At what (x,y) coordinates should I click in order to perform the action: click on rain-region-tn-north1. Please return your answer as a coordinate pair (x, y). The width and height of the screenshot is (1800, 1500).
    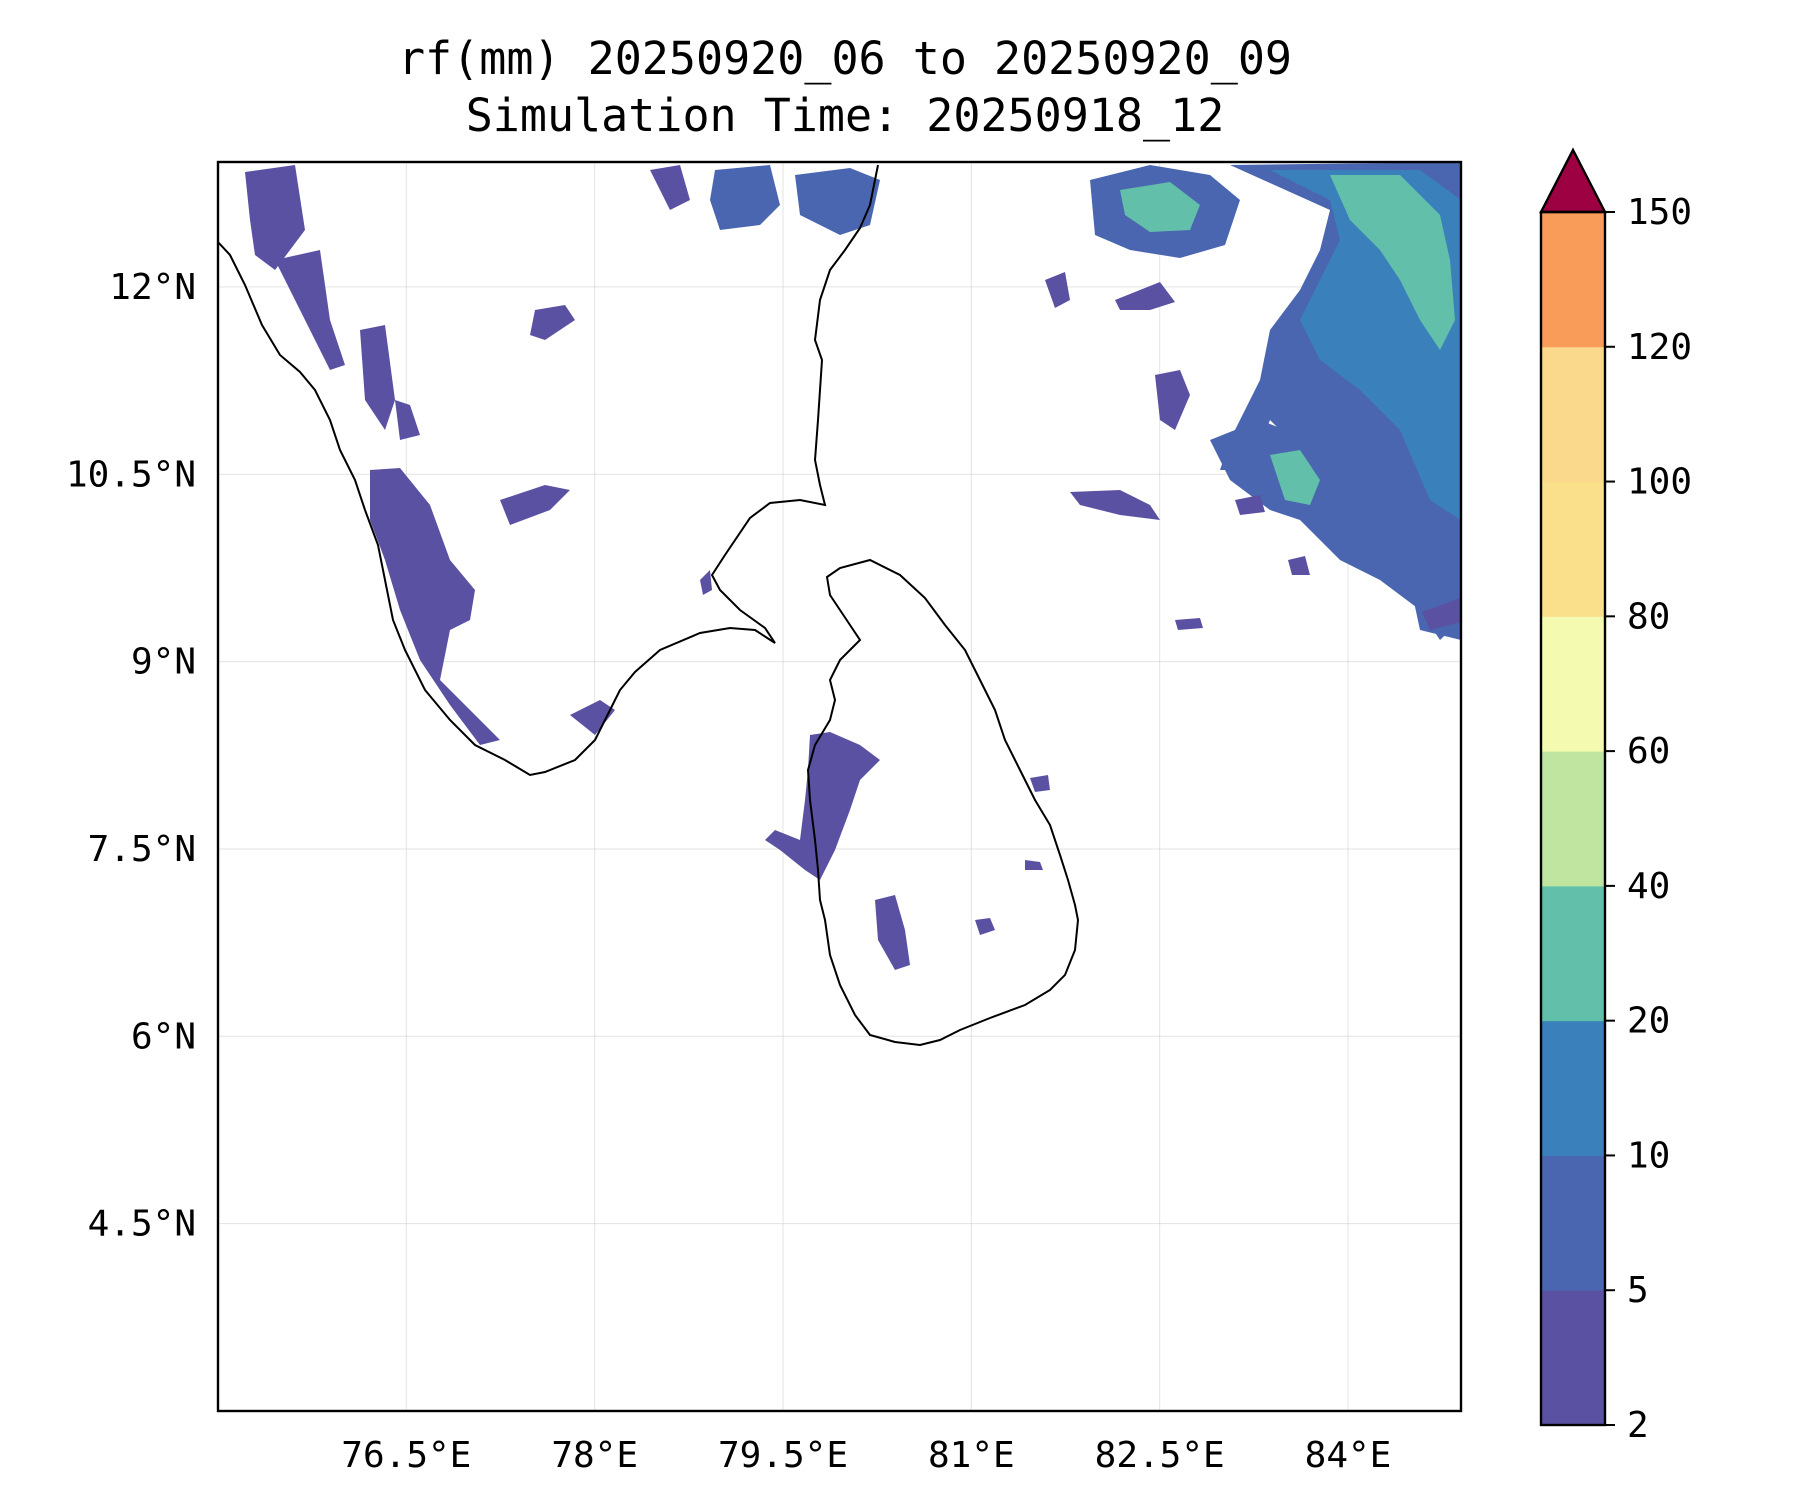
    Looking at the image, I should click on (552, 322).